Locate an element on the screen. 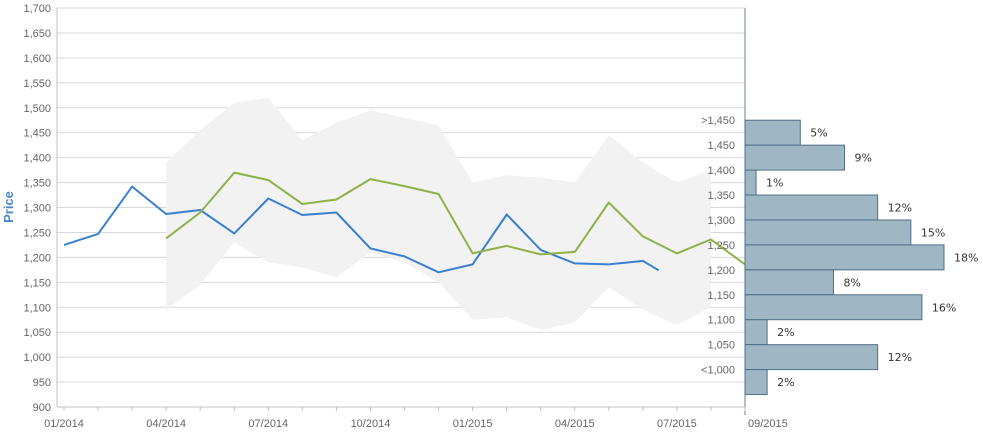  y-tick-label: 1,000 is located at coordinates (37, 358).